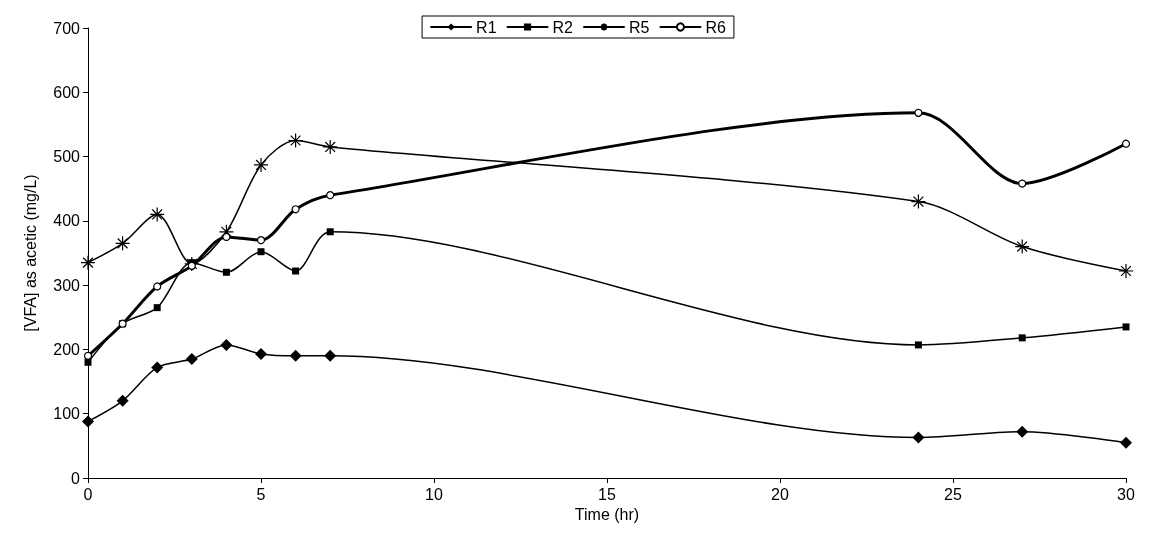  Describe the element at coordinates (607, 515) in the screenshot. I see `x-axis-title: Time (hr)` at that location.